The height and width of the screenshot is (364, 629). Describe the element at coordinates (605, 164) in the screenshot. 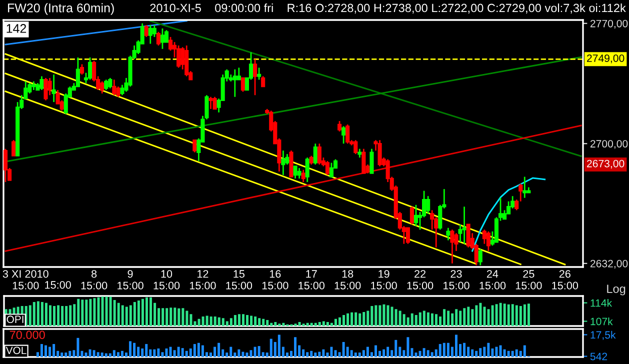

I see `text: 2673,00` at that location.